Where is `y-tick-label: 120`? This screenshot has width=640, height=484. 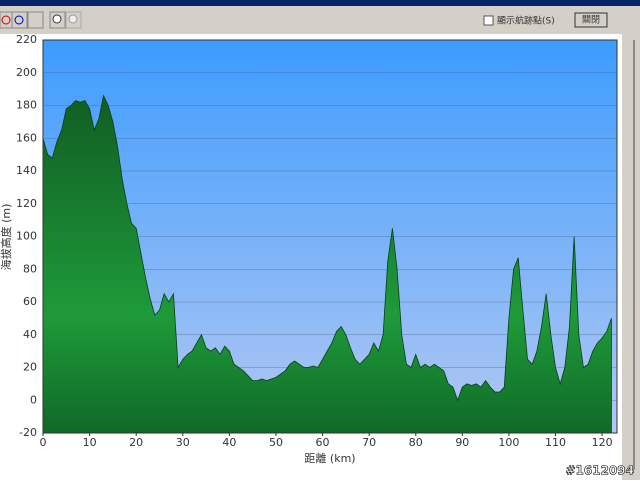
y-tick-label: 120 is located at coordinates (26, 203).